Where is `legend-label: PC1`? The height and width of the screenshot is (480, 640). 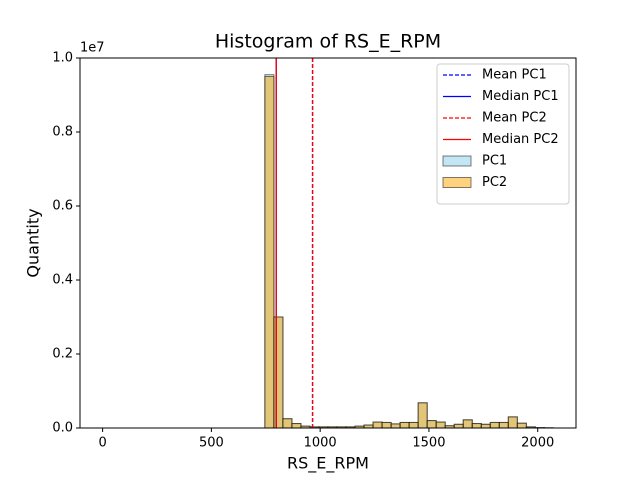
legend-label: PC1 is located at coordinates (494, 161).